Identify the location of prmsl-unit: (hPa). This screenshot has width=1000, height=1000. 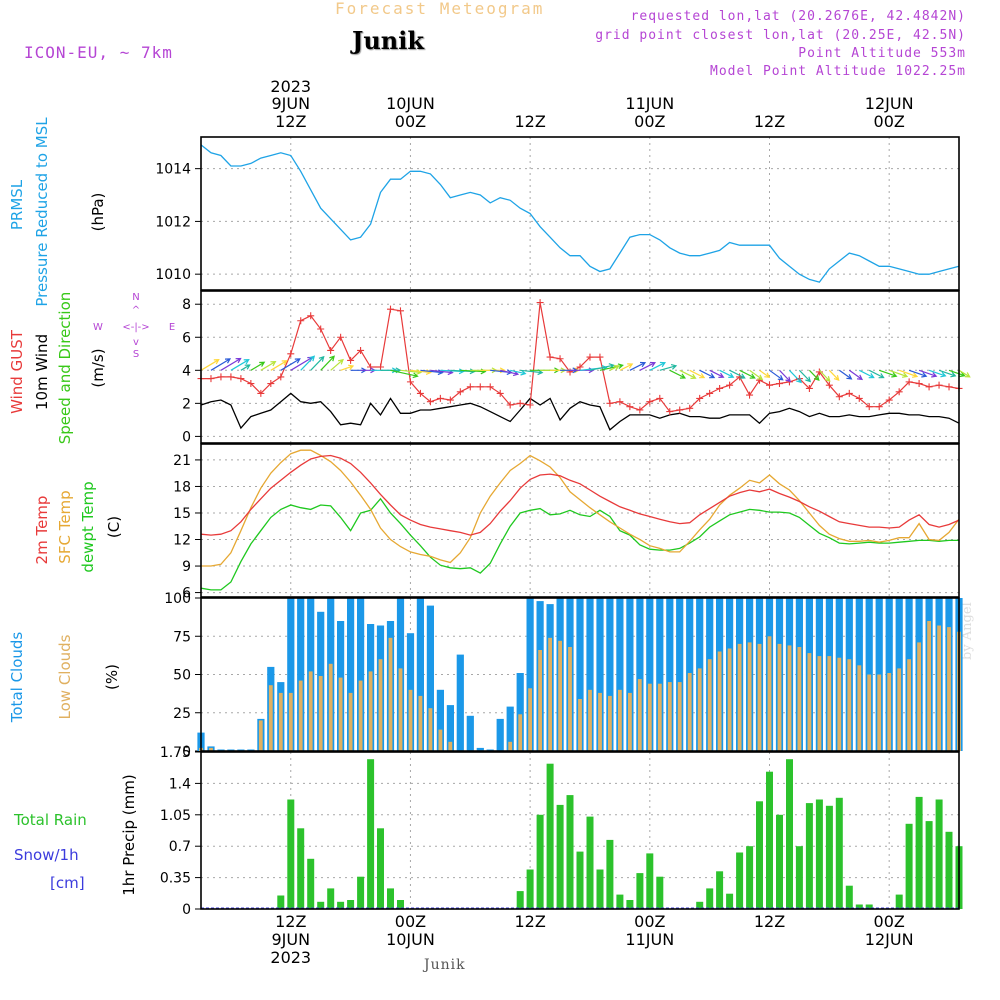
(98, 212).